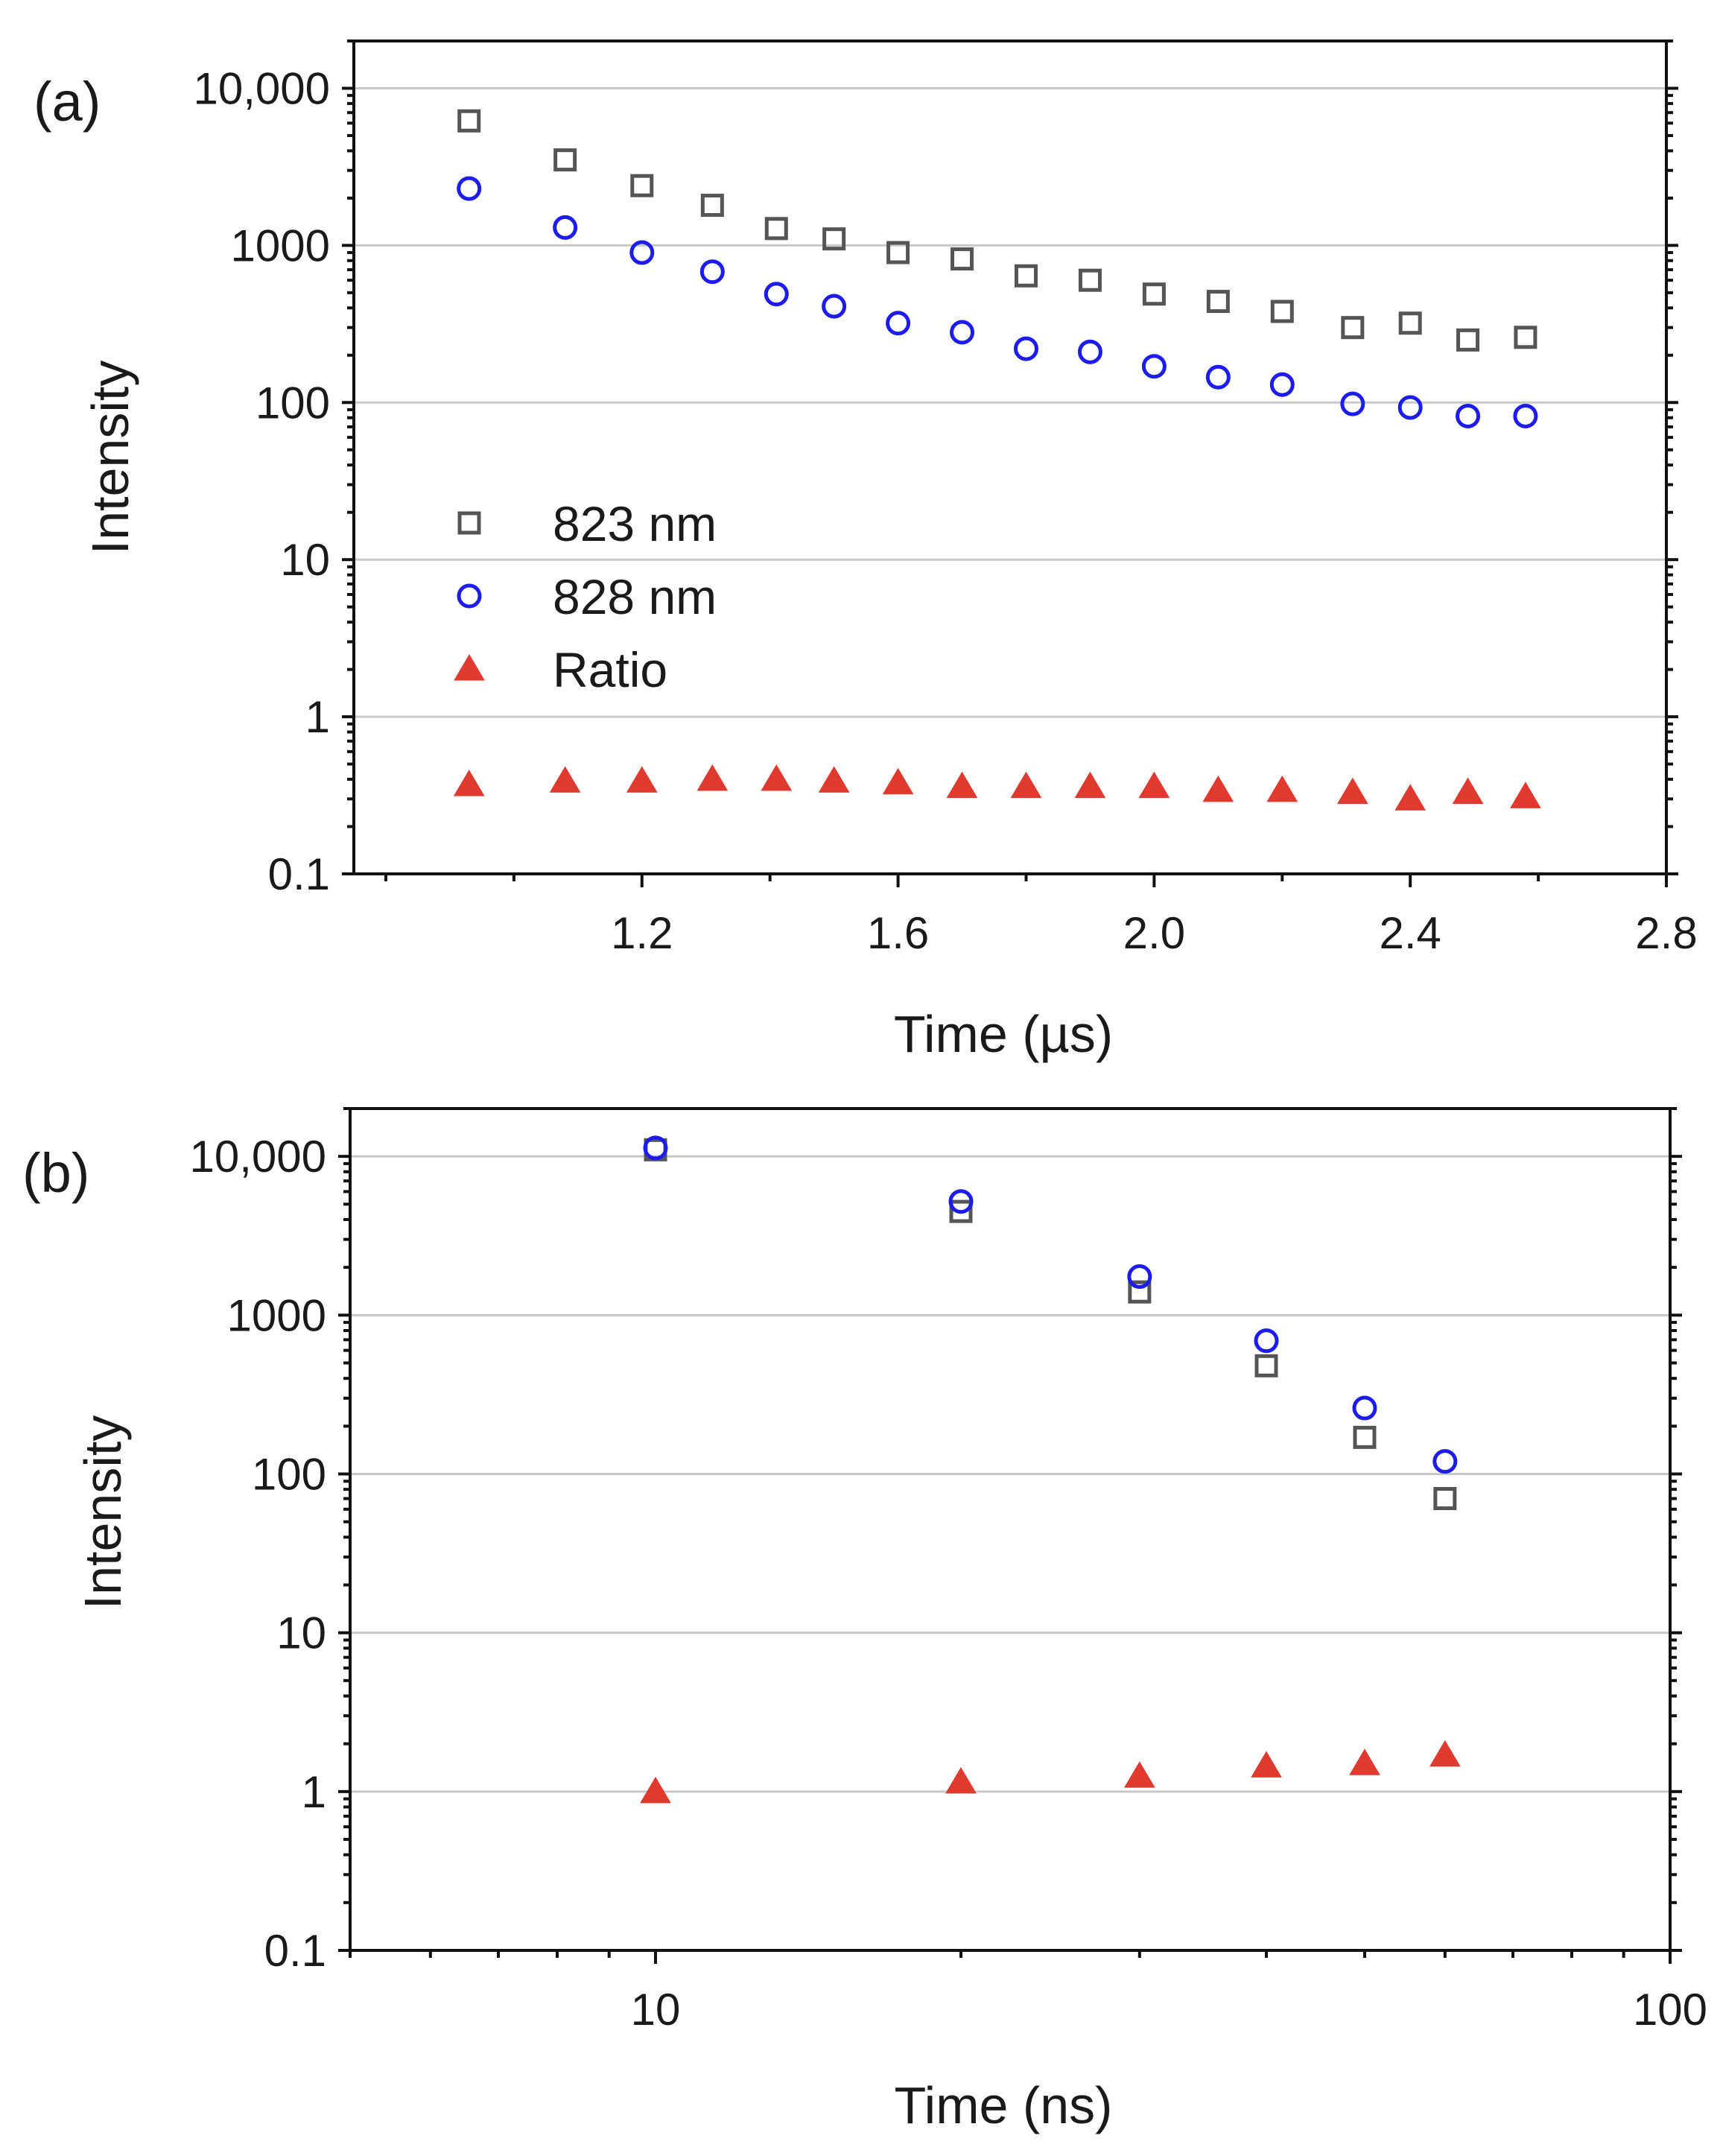  I want to click on panel-b-y-axis-title: Intensity, so click(103, 1512).